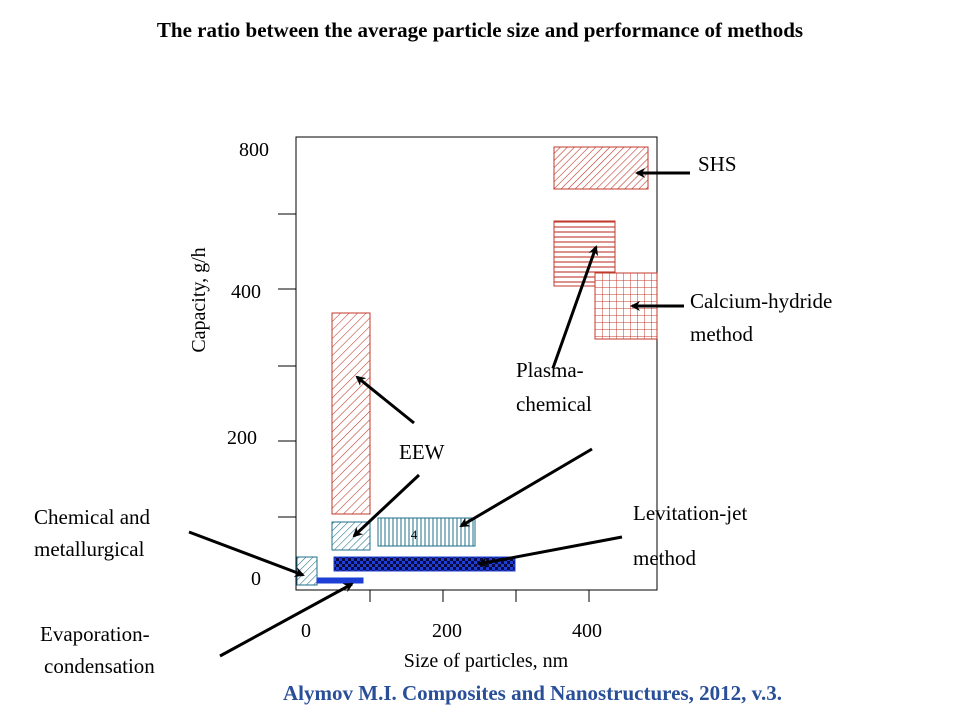  What do you see at coordinates (92, 517) in the screenshot?
I see `label-chemical-line1: Chemical and` at bounding box center [92, 517].